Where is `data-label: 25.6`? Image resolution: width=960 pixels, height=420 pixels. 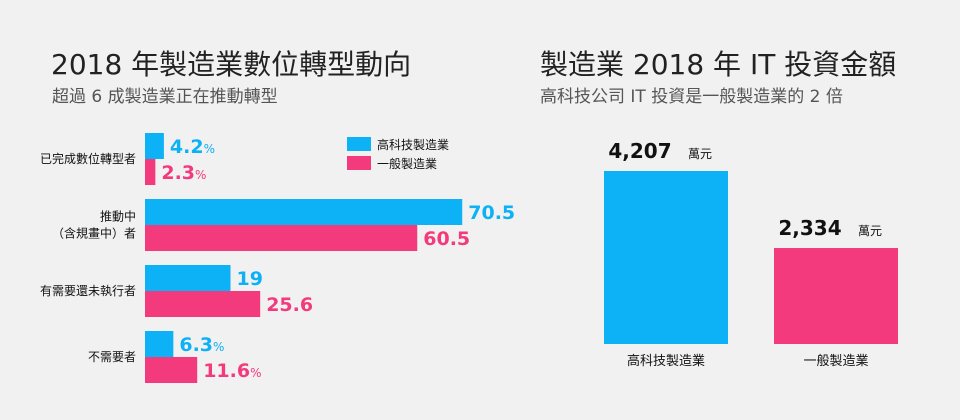
data-label: 25.6 is located at coordinates (289, 305).